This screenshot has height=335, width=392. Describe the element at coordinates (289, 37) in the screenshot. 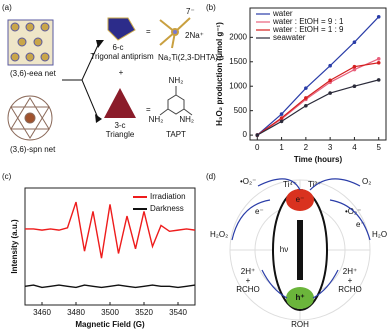

I see `legend-label: seawater` at that location.